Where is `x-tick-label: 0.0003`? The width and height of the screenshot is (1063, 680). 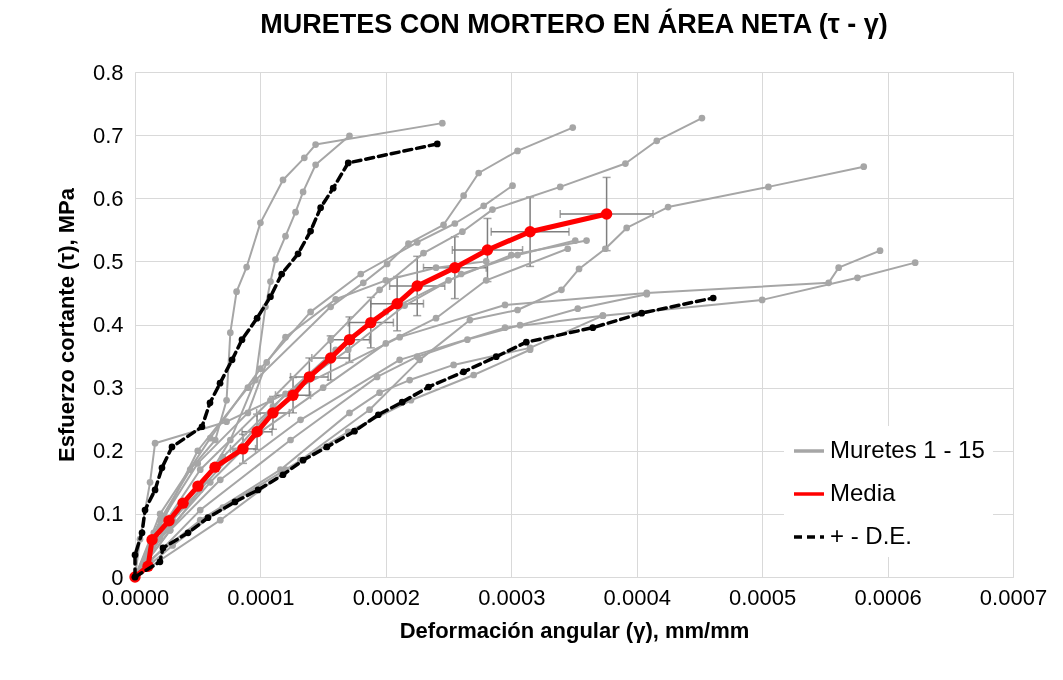 x-tick-label: 0.0003 is located at coordinates (512, 597).